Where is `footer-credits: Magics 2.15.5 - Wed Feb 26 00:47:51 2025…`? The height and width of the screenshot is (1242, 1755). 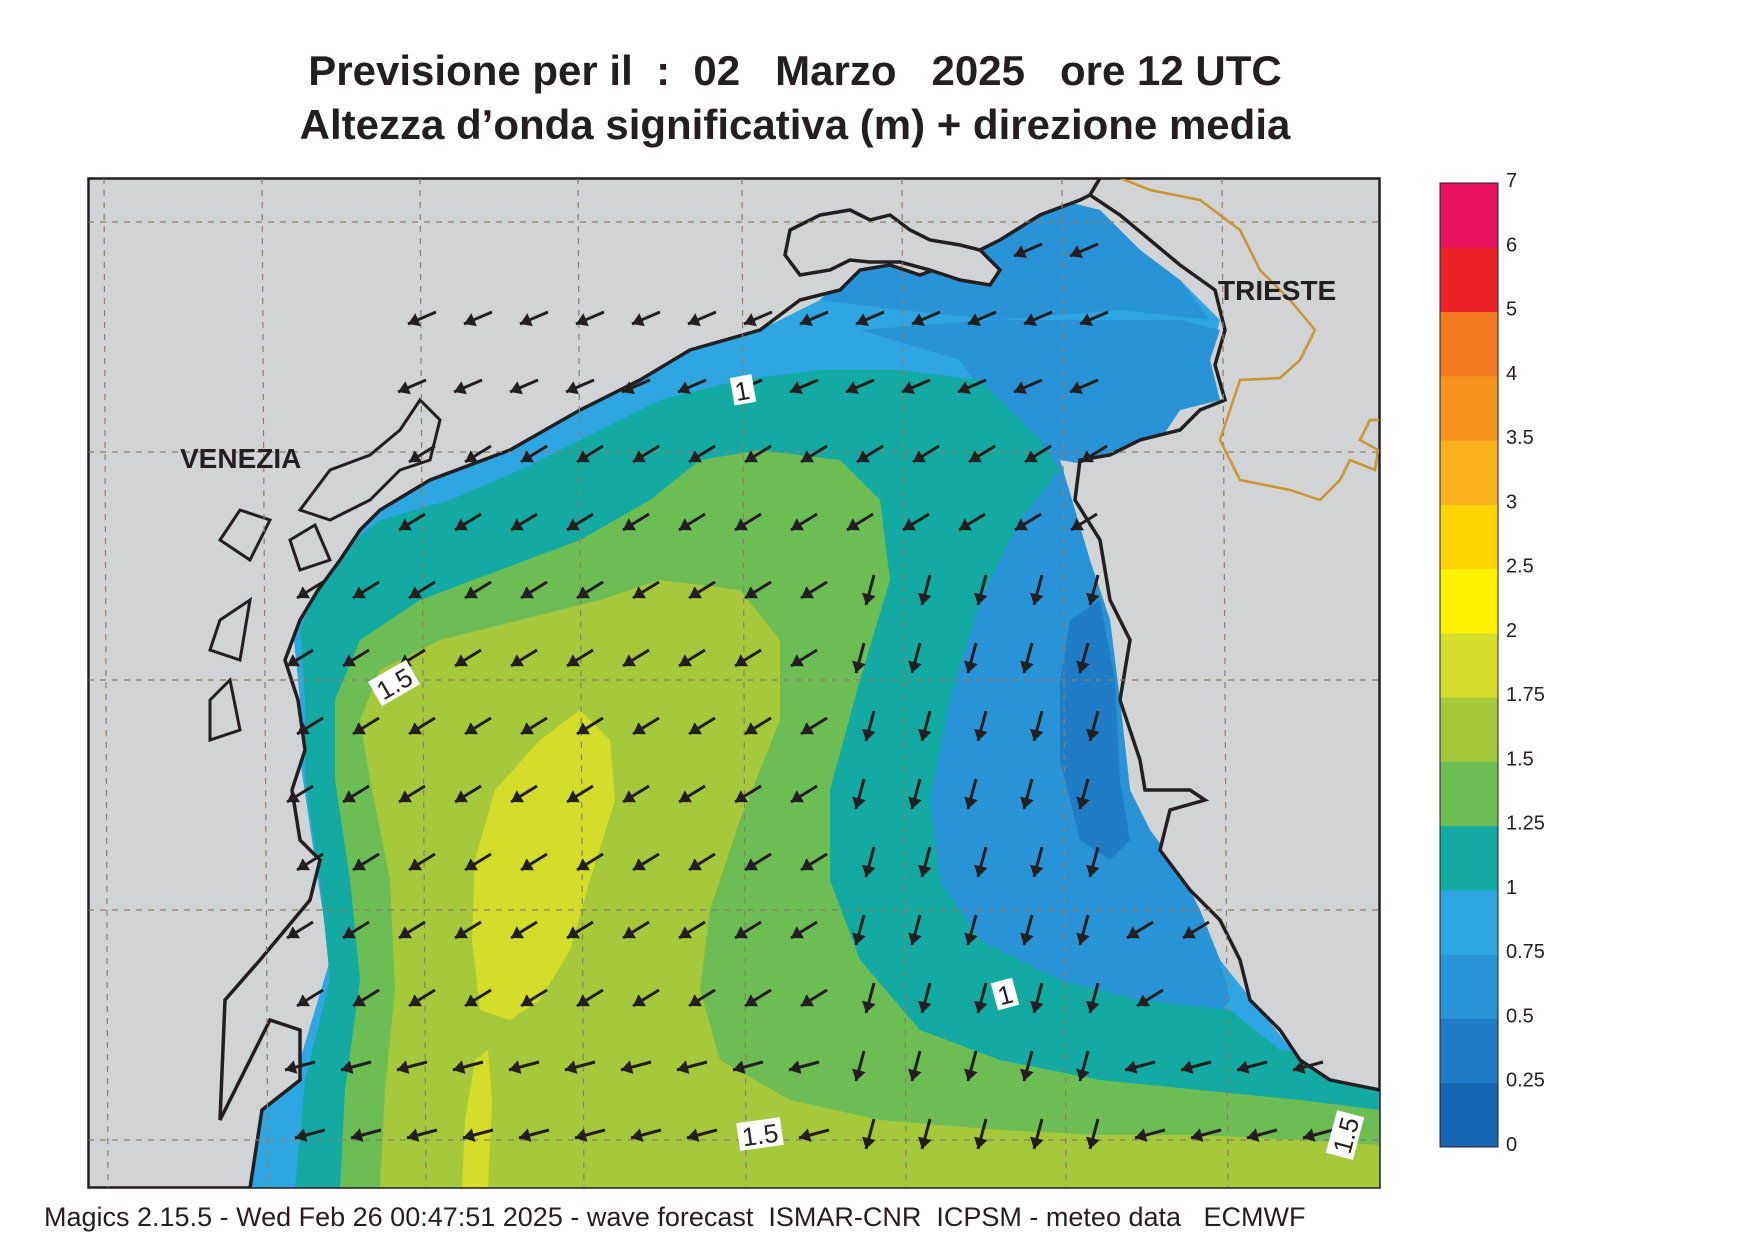
footer-credits: Magics 2.15.5 - Wed Feb 26 00:47:51 2025… is located at coordinates (675, 1217).